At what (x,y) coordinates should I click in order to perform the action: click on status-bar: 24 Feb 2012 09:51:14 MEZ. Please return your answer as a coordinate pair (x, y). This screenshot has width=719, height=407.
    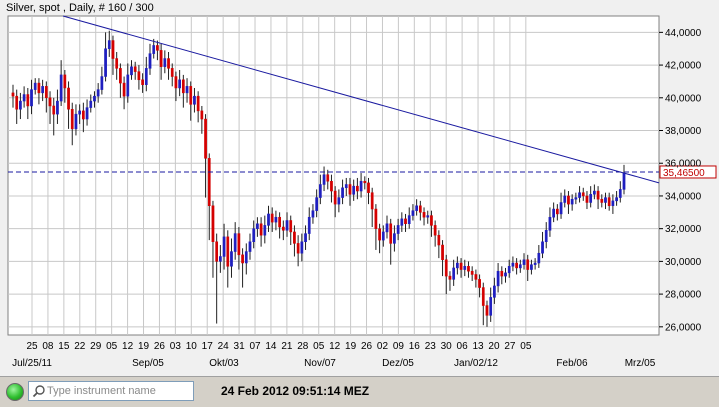
    Looking at the image, I should click on (359, 391).